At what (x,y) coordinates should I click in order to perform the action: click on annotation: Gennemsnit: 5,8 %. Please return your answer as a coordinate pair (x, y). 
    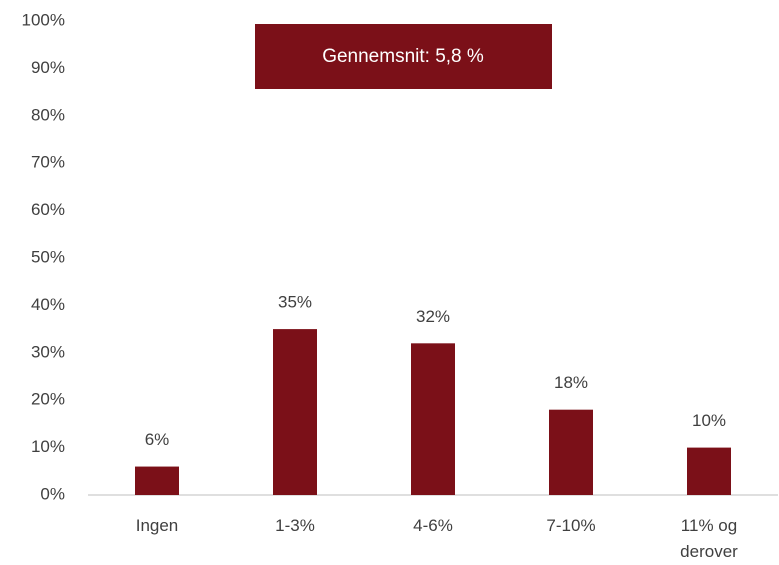
    Looking at the image, I should click on (403, 56).